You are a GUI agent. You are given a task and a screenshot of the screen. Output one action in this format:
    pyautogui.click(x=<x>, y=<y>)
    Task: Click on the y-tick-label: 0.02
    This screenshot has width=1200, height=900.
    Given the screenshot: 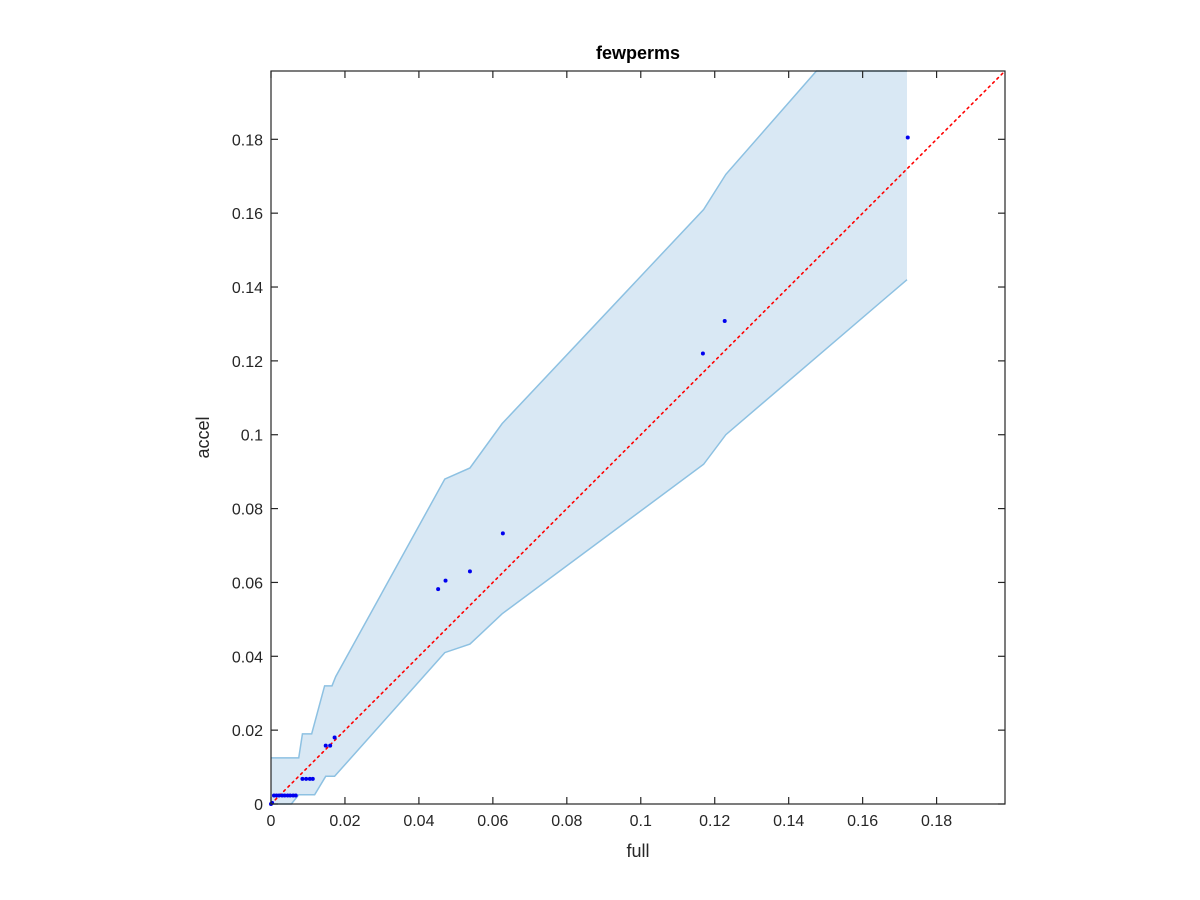 What is the action you would take?
    pyautogui.click(x=247, y=731)
    